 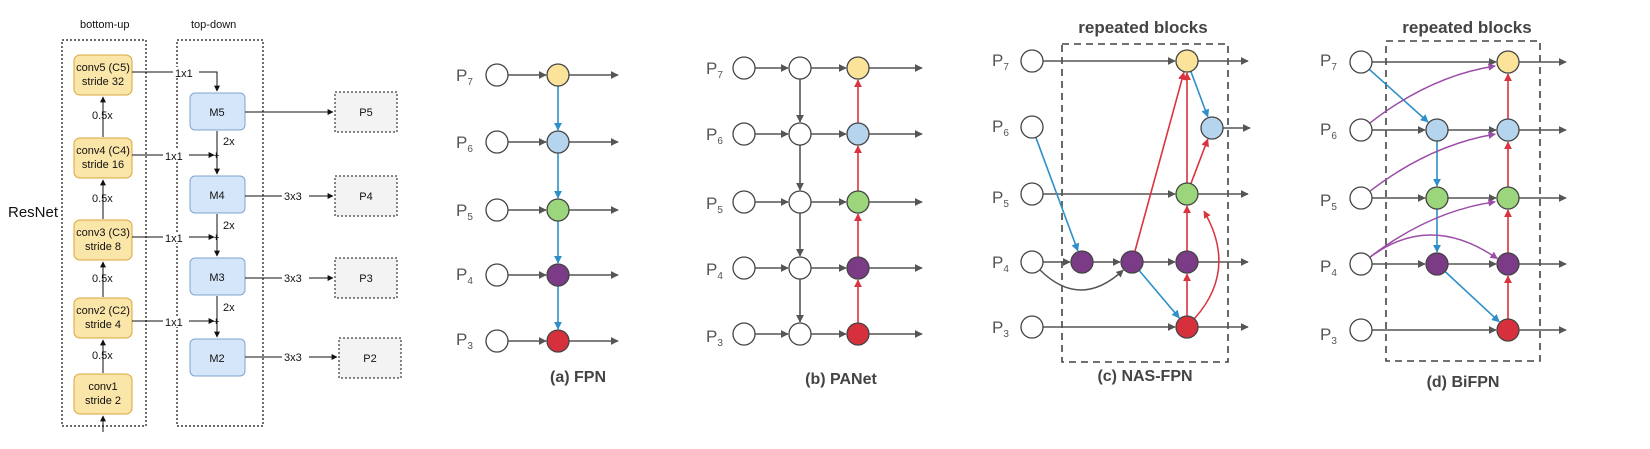 I want to click on bottom-up-frame, so click(x=104, y=233).